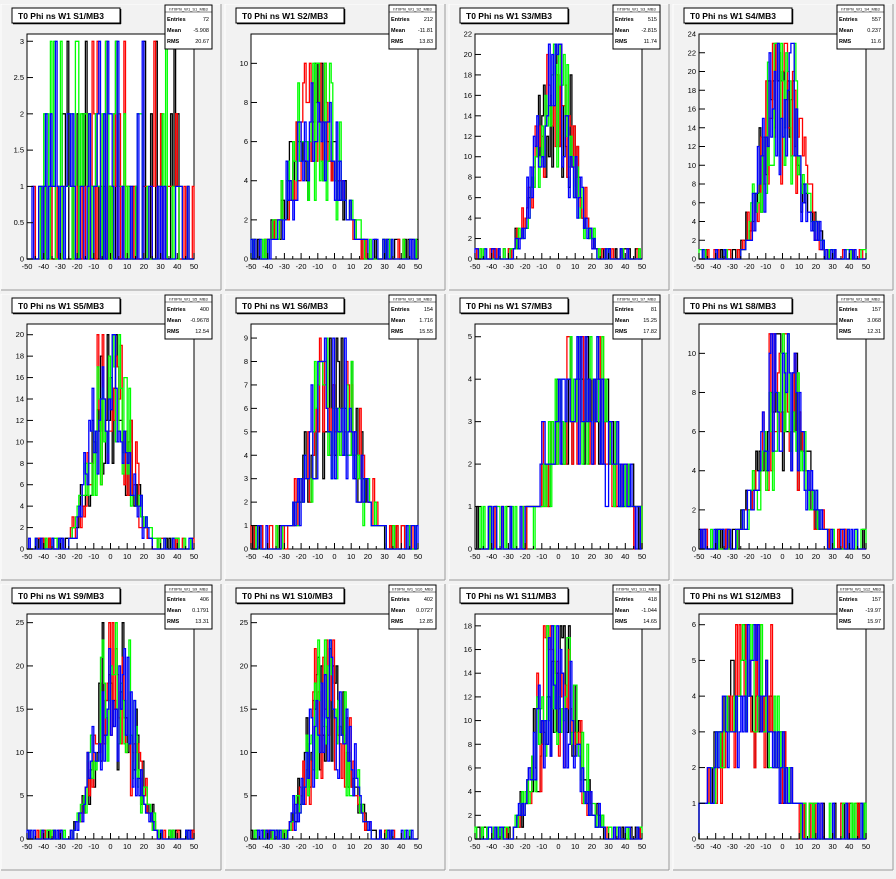 The image size is (896, 879). Describe the element at coordinates (201, 31) in the screenshot. I see `stats-value: -5.908` at that location.